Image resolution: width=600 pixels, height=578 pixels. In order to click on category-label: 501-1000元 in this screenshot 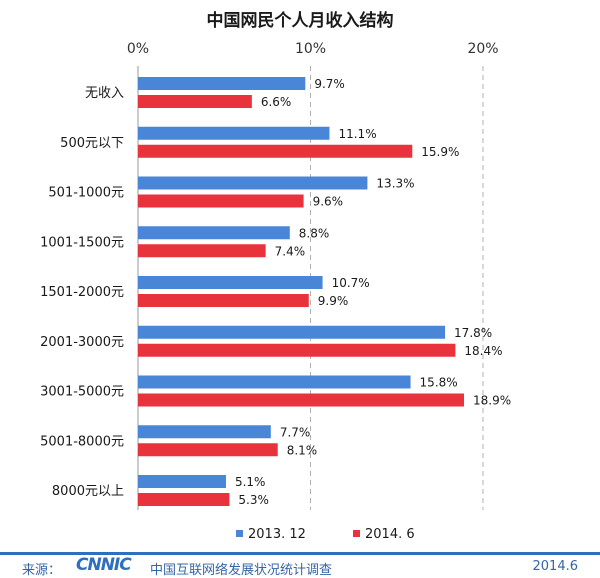, I will do `click(86, 193)`.